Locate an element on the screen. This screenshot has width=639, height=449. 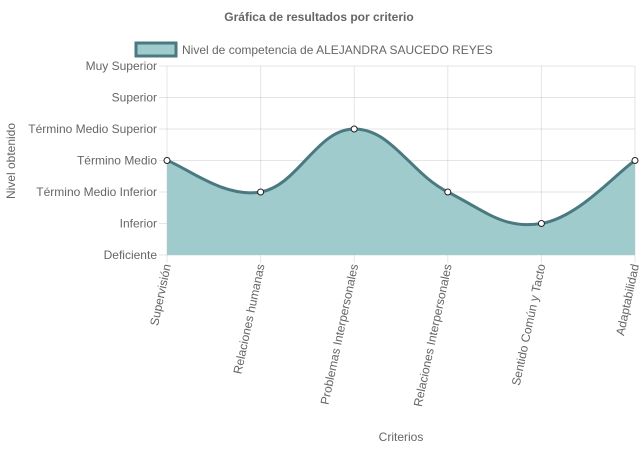
y-tick-label: Término Medio is located at coordinates (117, 161).